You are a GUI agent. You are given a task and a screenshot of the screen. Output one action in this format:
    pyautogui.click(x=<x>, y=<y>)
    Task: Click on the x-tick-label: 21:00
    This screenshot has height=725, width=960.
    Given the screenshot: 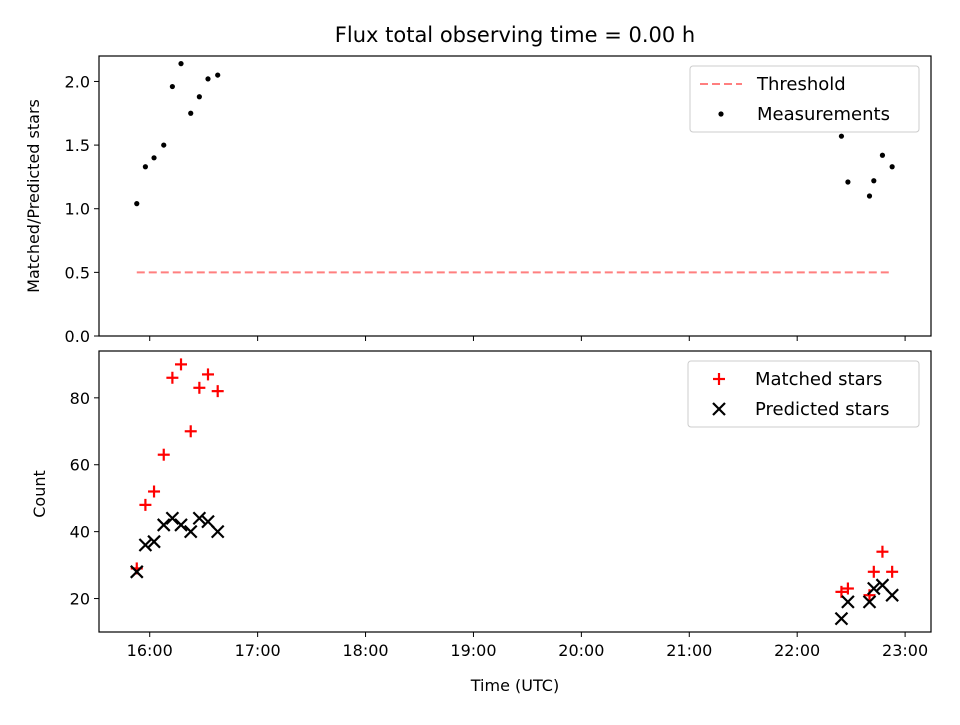 What is the action you would take?
    pyautogui.click(x=689, y=650)
    